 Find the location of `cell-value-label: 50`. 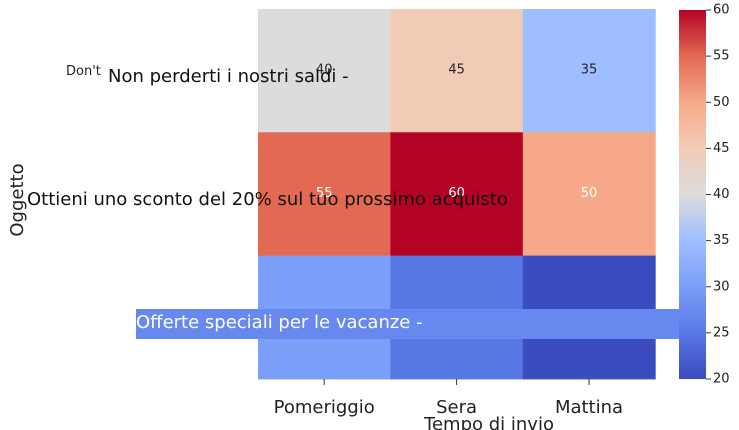

cell-value-label: 50 is located at coordinates (589, 193).